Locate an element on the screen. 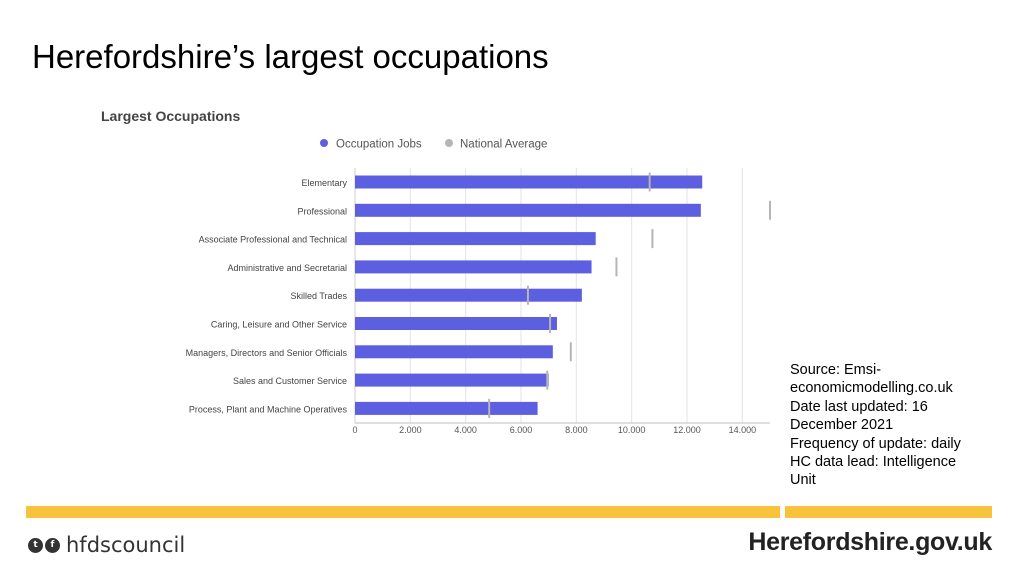 Image resolution: width=1024 pixels, height=576 pixels. category-label-3: Associate Professional and Technical is located at coordinates (273, 240).